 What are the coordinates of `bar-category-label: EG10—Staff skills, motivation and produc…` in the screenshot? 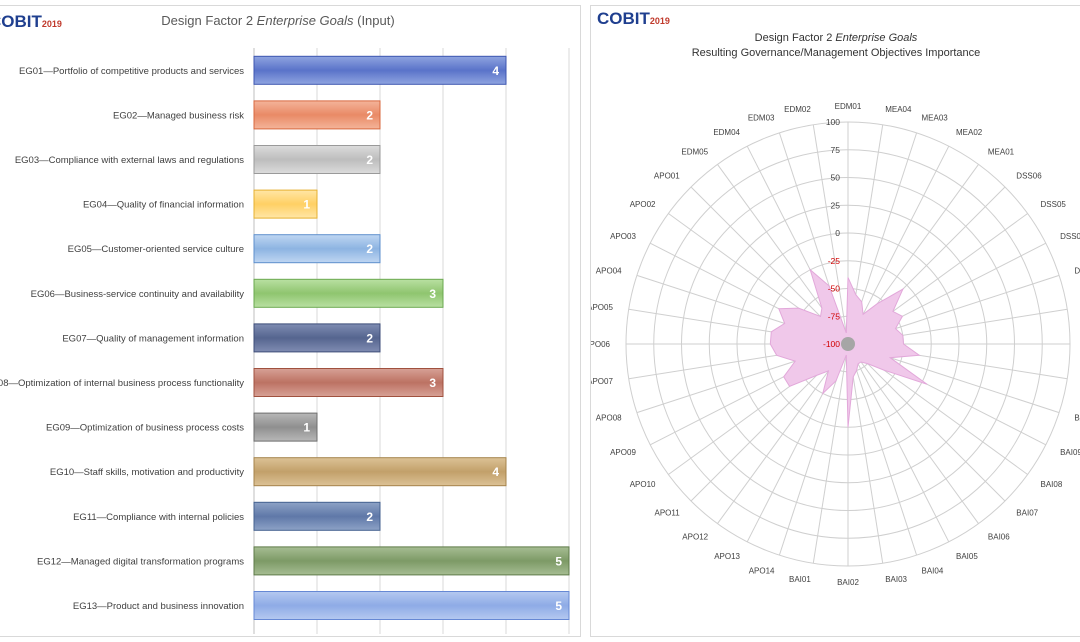 It's located at (147, 472).